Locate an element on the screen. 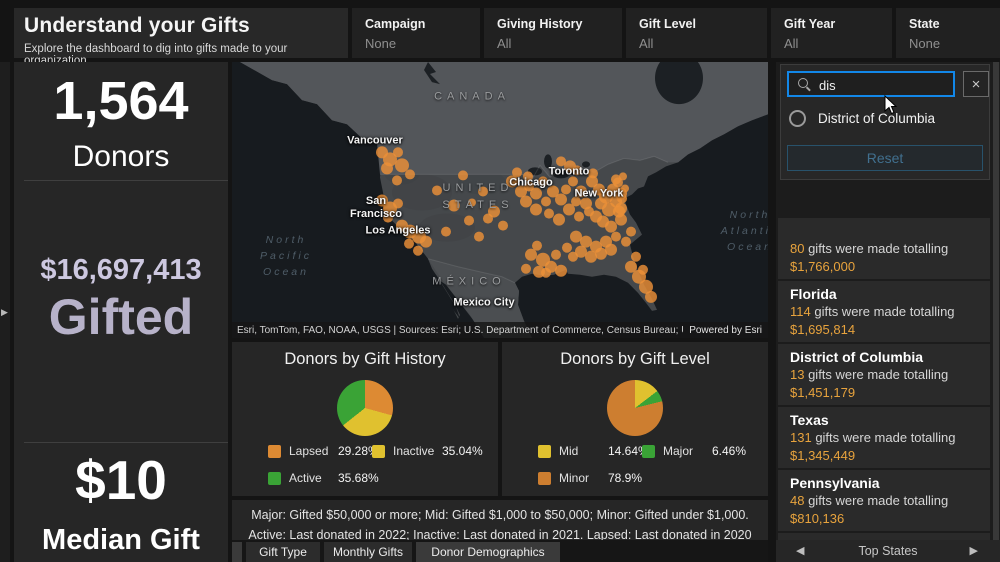 The height and width of the screenshot is (562, 1000). legend-label: Mid is located at coordinates (569, 451).